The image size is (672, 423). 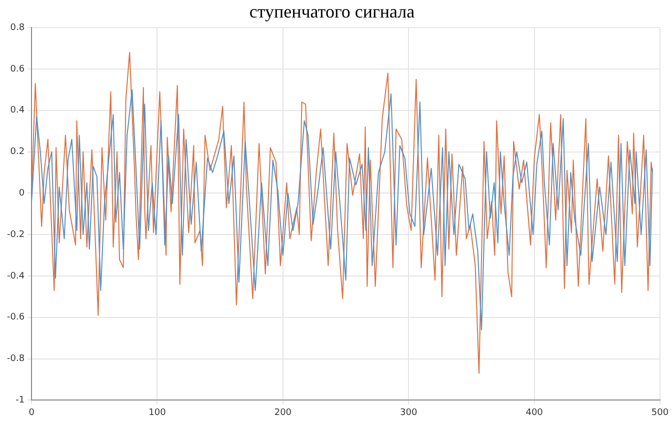 I want to click on y-tick-label: -0.2, so click(x=16, y=235).